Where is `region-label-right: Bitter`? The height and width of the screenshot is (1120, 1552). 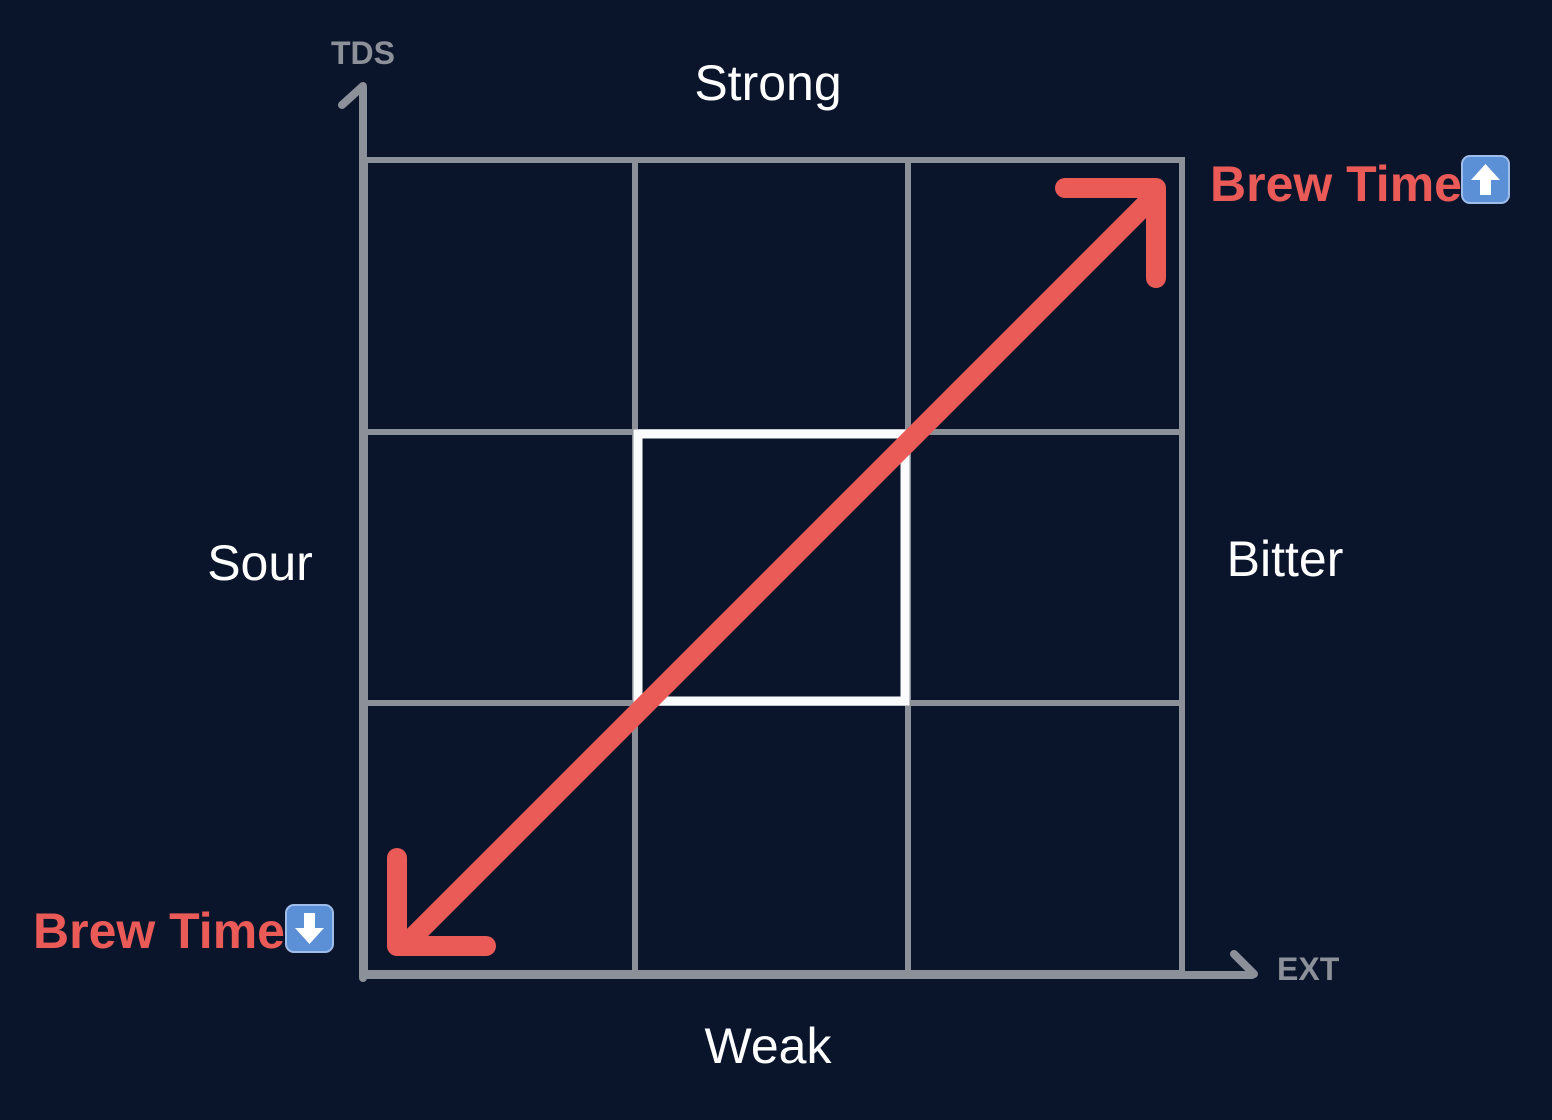 region-label-right: Bitter is located at coordinates (1285, 559).